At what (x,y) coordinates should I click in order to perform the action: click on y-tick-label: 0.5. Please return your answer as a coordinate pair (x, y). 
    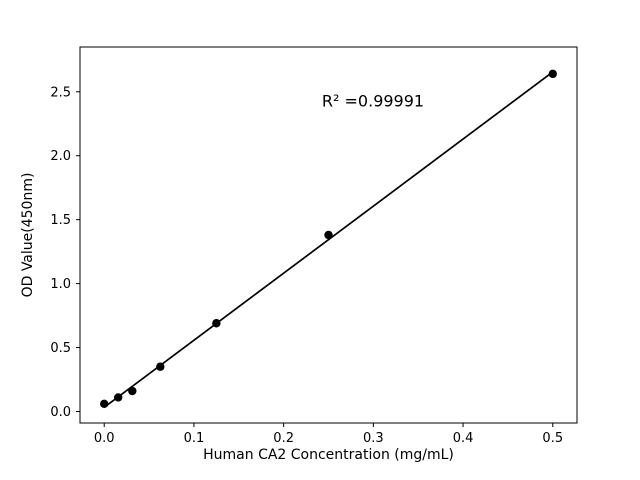
    Looking at the image, I should click on (60, 348).